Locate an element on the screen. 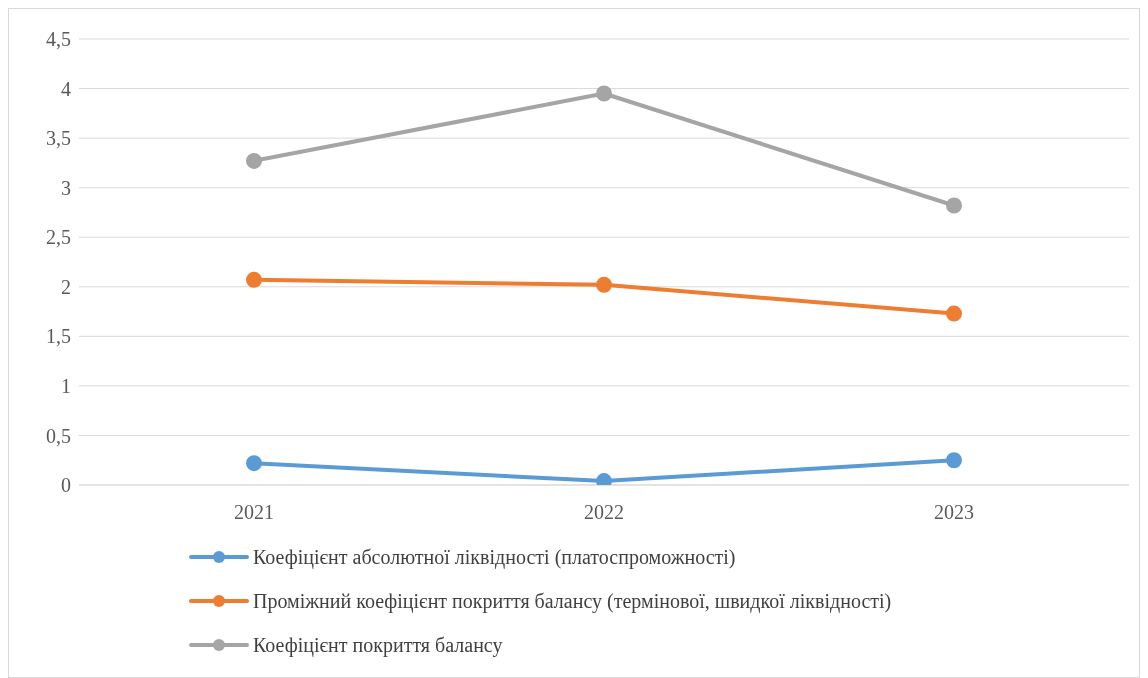 The height and width of the screenshot is (678, 1148). y-tick-label: 3 is located at coordinates (66, 187).